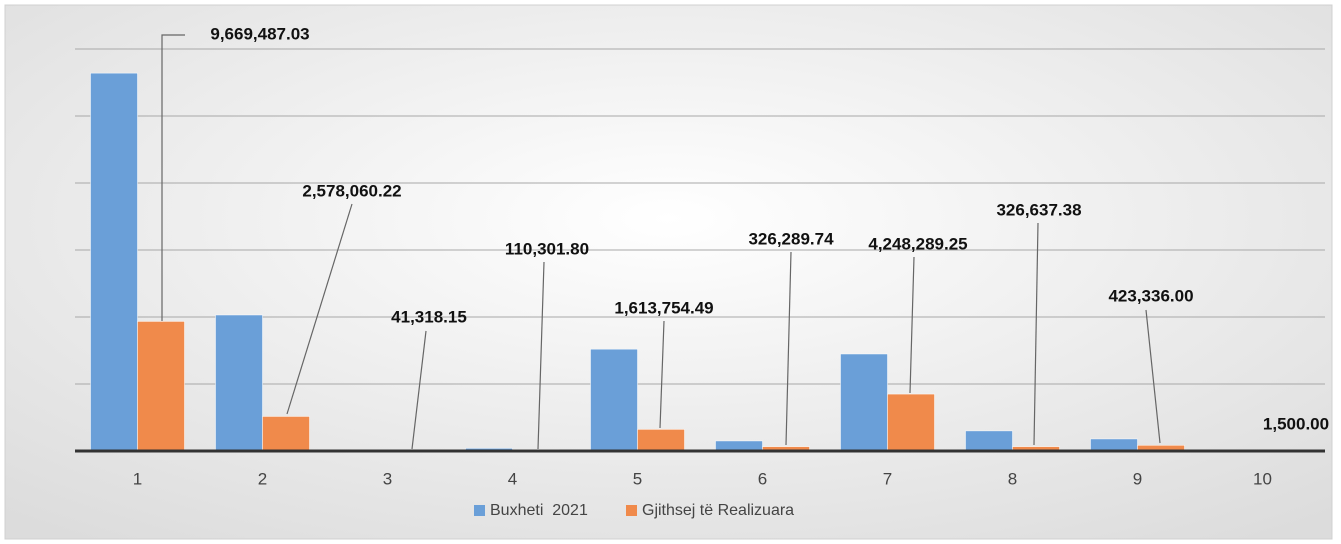  I want to click on data-label: 1,613,754.49, so click(663, 307).